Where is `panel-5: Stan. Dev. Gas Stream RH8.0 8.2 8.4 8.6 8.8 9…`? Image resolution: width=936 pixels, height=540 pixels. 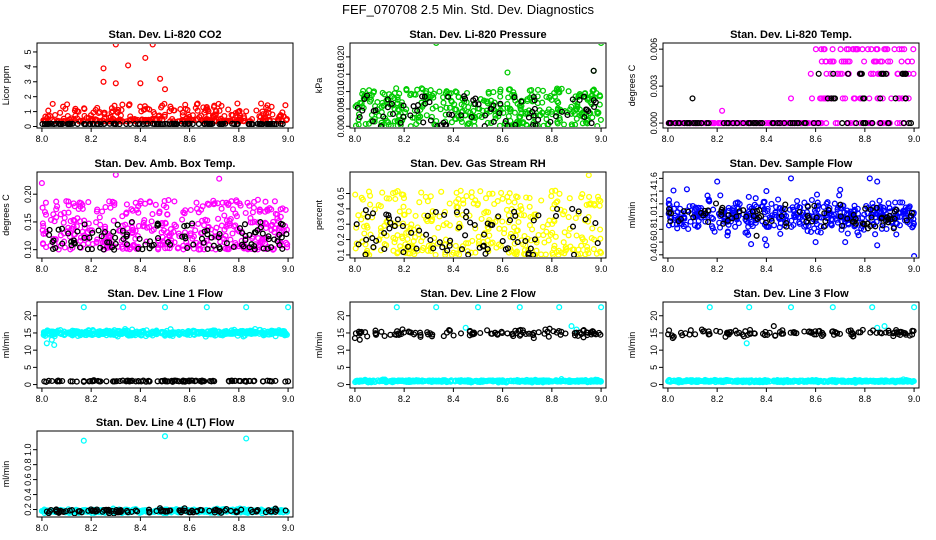 panel-5: Stan. Dev. Gas Stream RH8.0 8.2 8.4 8.6 8.8 9… is located at coordinates (460, 216).